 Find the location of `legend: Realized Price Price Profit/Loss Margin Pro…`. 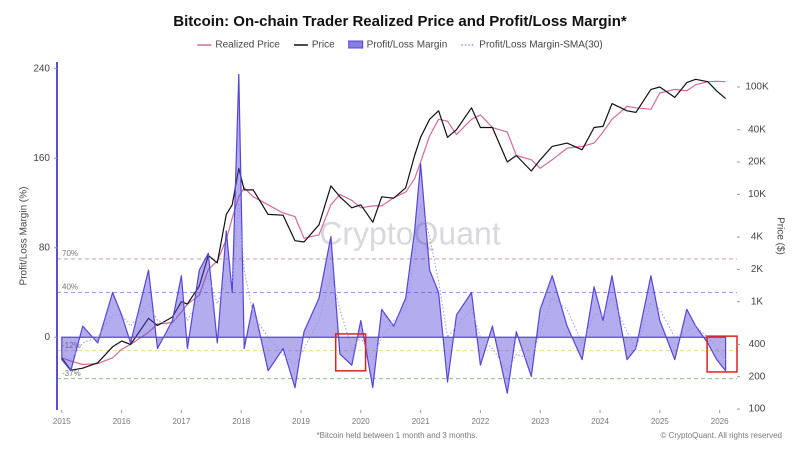

legend: Realized Price Price Profit/Loss Margin Pro… is located at coordinates (400, 45).